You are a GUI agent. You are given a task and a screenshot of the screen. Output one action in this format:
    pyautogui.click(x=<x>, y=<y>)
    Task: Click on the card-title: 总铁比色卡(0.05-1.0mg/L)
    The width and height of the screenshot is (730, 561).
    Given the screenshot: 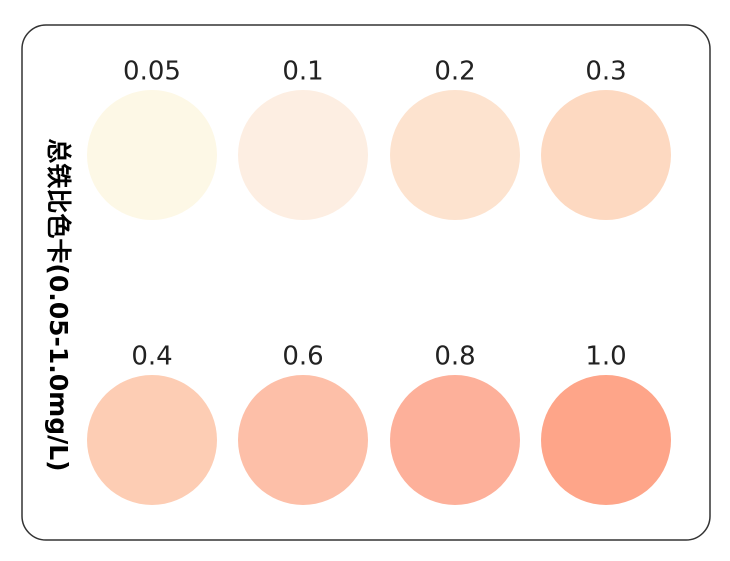 What is the action you would take?
    pyautogui.click(x=58, y=304)
    